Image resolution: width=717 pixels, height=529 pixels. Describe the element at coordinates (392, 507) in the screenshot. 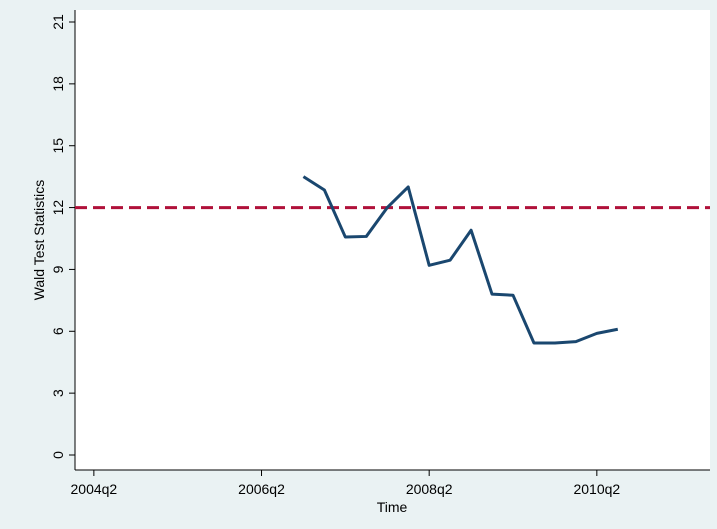

I see `x-axis-title: Time` at that location.